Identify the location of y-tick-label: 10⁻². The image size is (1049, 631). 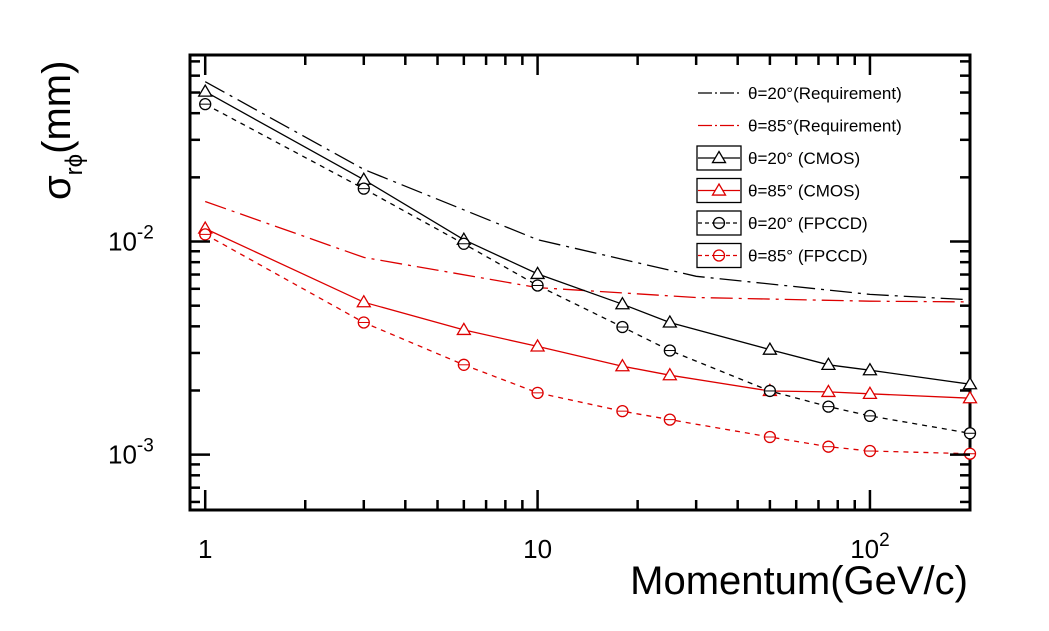
(131, 240).